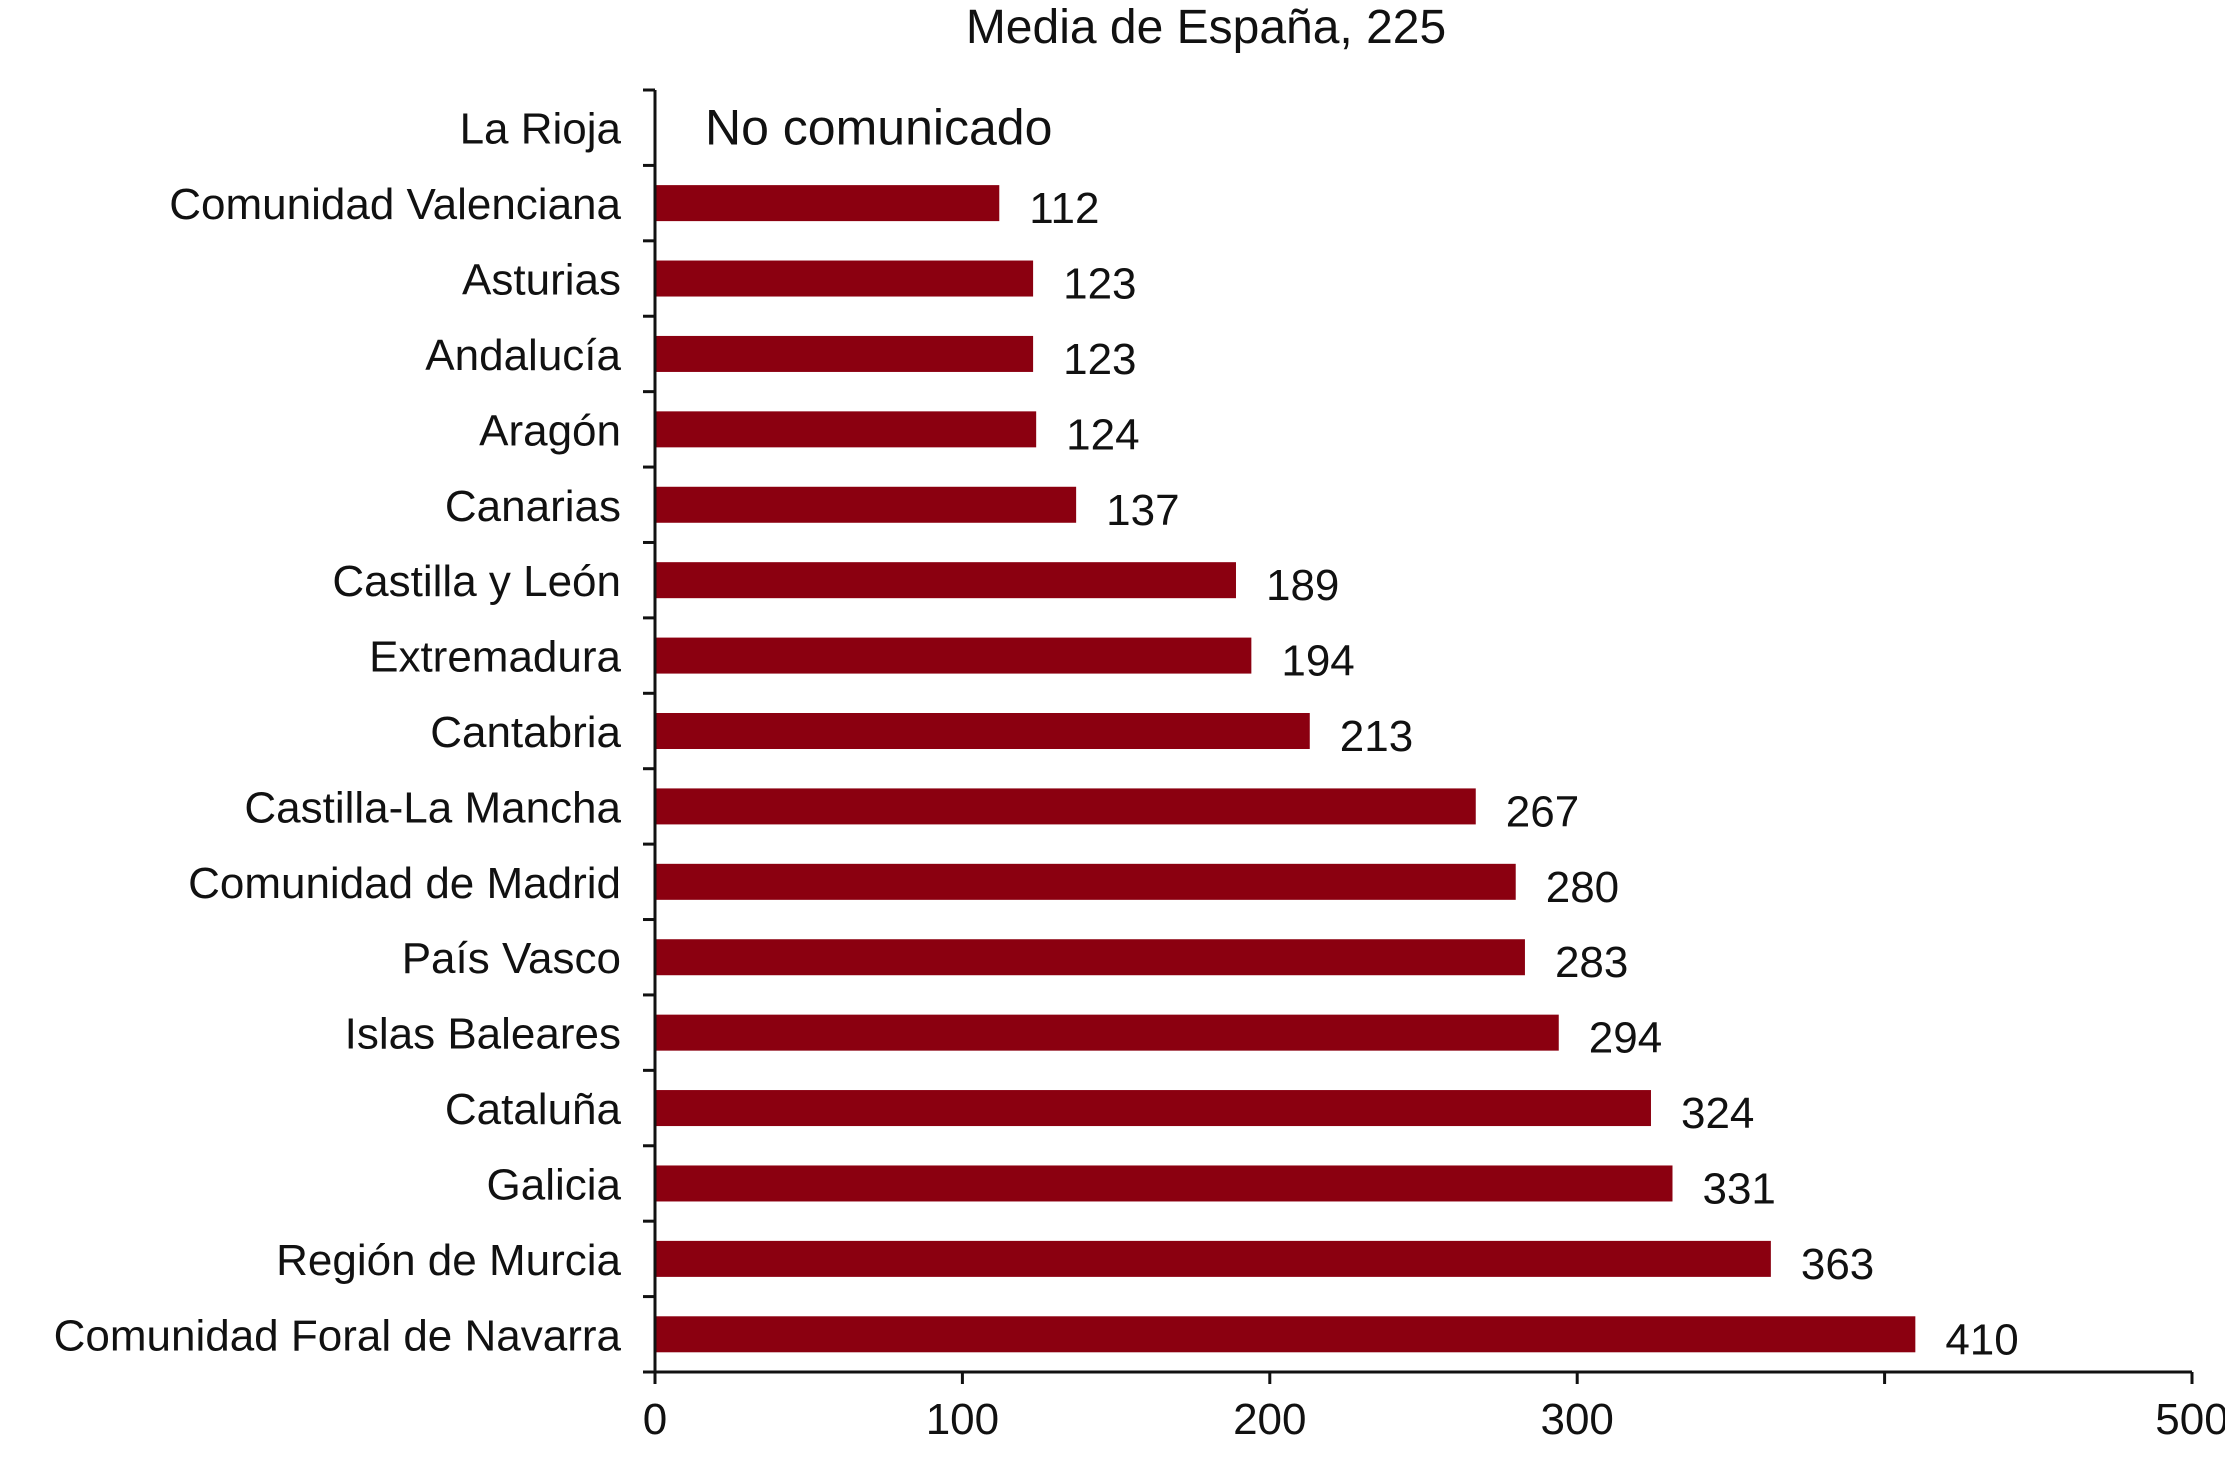 This screenshot has height=1458, width=2225. What do you see at coordinates (554, 1184) in the screenshot?
I see `category-label: Galicia` at bounding box center [554, 1184].